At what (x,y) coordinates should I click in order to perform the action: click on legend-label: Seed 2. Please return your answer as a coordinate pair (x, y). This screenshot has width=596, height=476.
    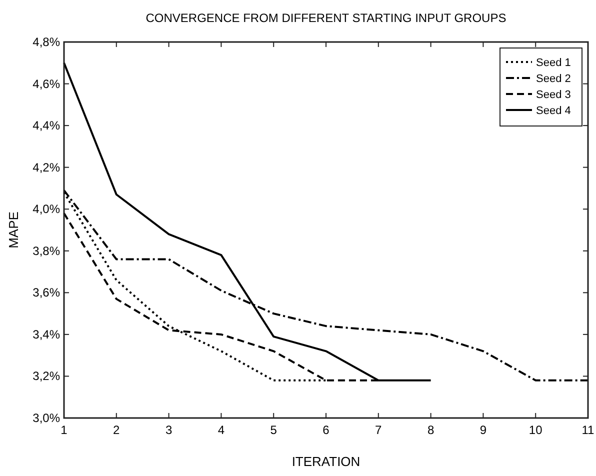
    Looking at the image, I should click on (553, 79).